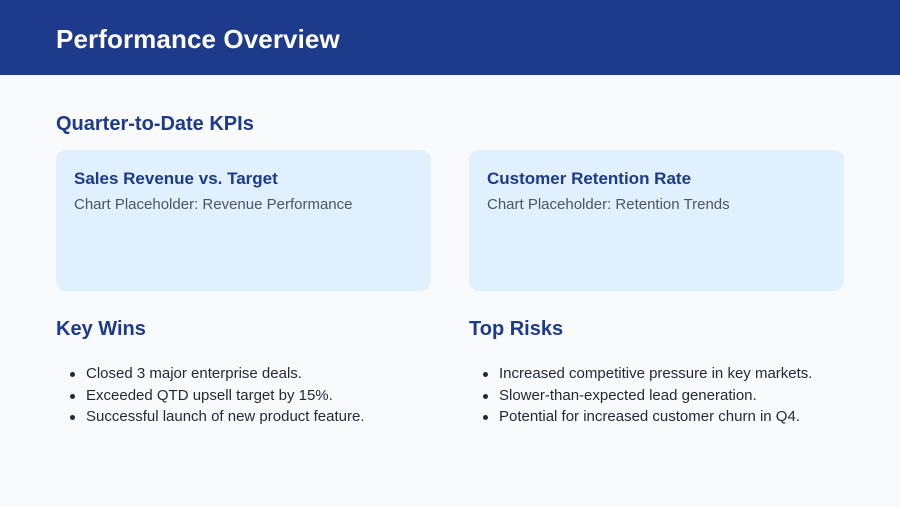  I want to click on list-item: Closed 3 major enterprise deals., so click(216, 374).